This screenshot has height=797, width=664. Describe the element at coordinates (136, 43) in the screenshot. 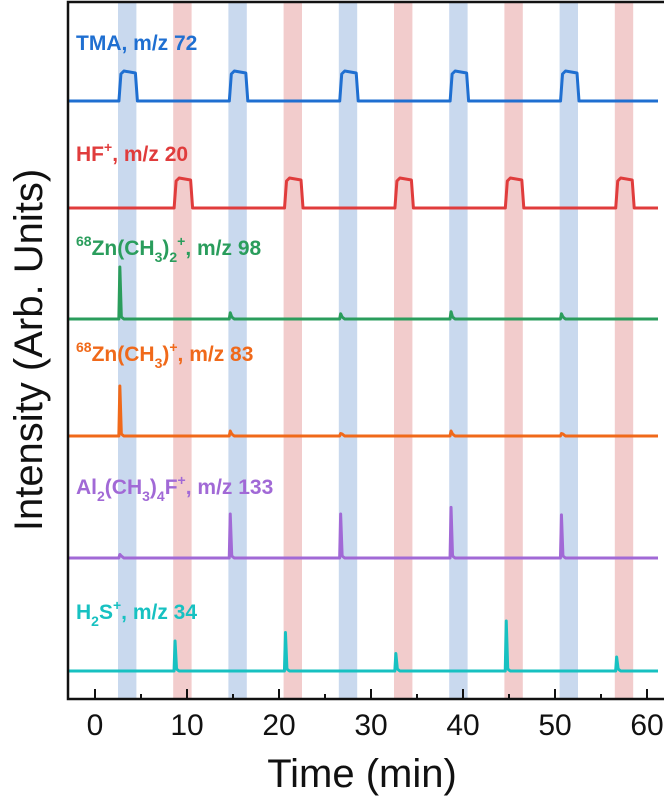

I see `label-tma: TMA, m/z 72` at that location.